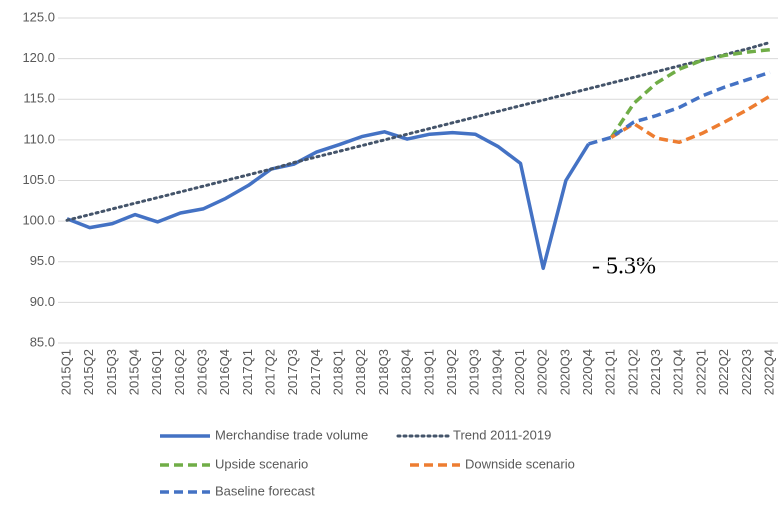  What do you see at coordinates (451, 372) in the screenshot?
I see `x-tick-label: 2019Q2` at bounding box center [451, 372].